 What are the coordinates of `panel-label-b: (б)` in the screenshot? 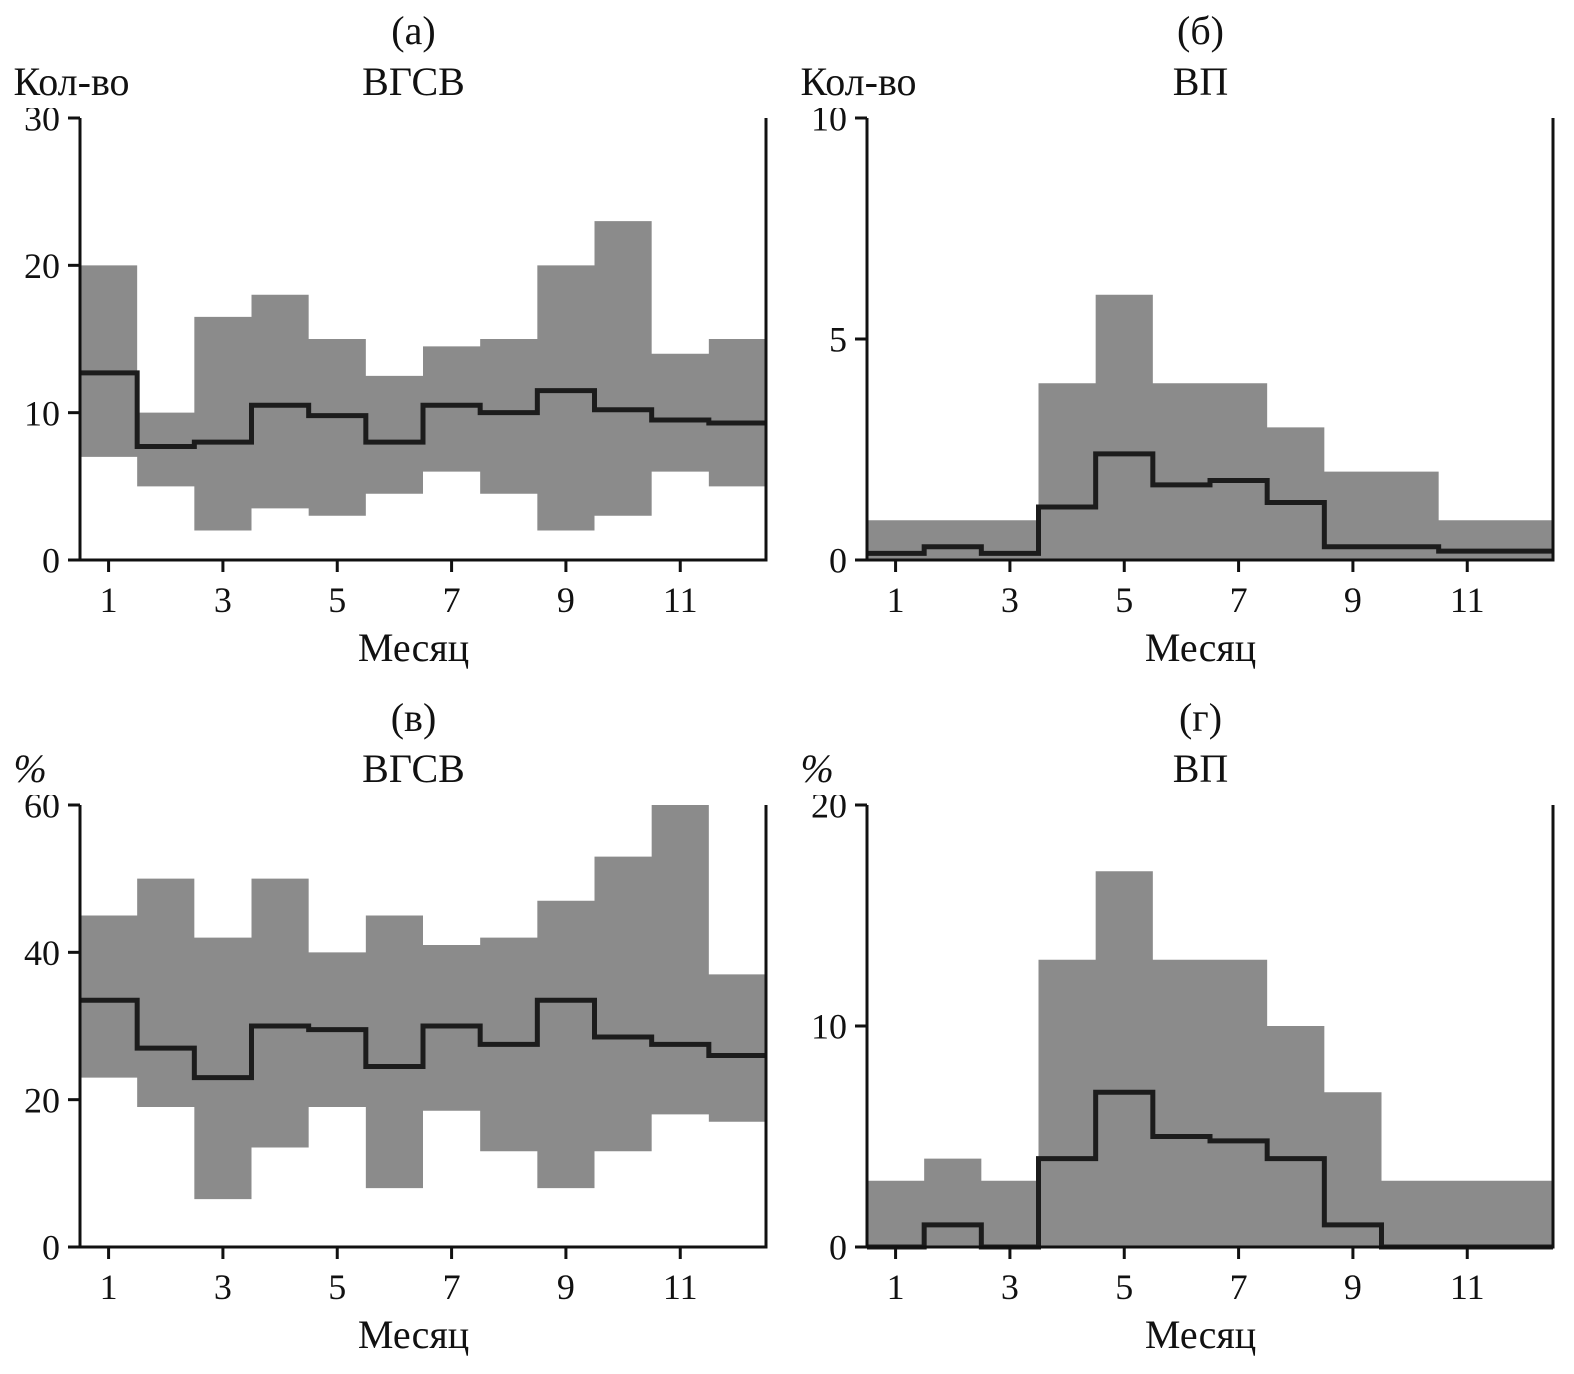 It's located at (1200, 30).